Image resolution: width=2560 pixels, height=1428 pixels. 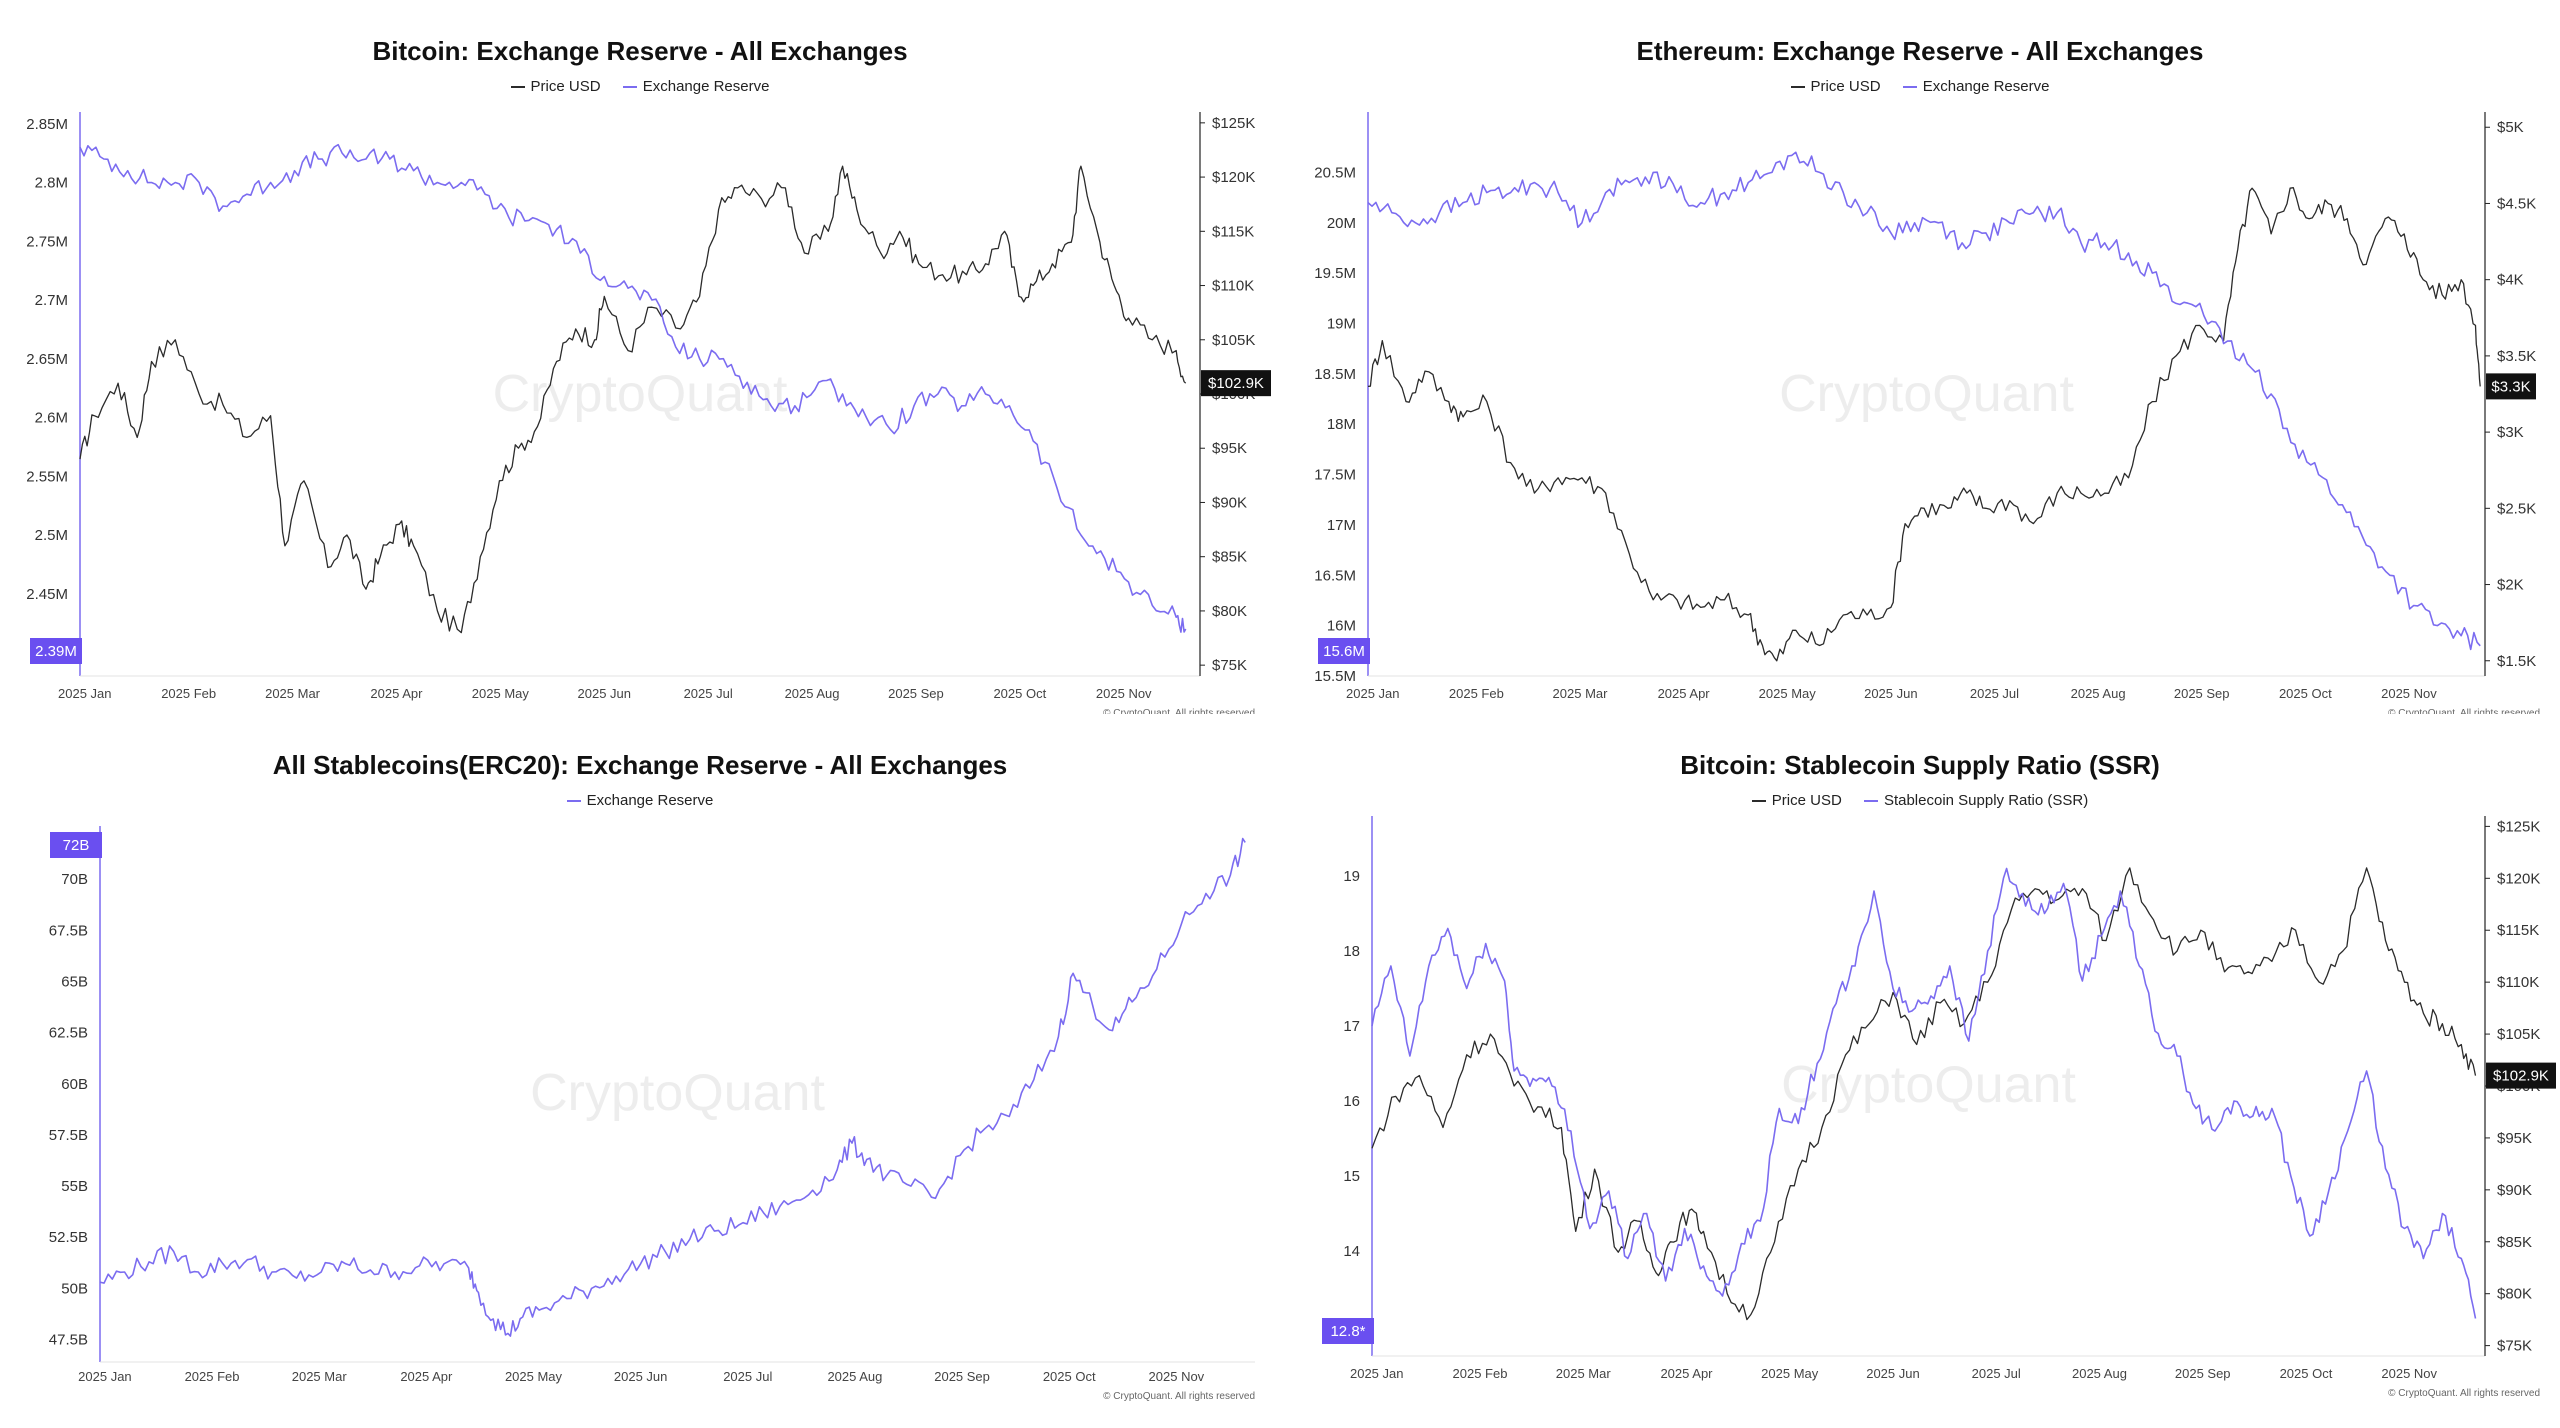 What do you see at coordinates (1893, 1373) in the screenshot?
I see `x-tick-label: 2025 Jun` at bounding box center [1893, 1373].